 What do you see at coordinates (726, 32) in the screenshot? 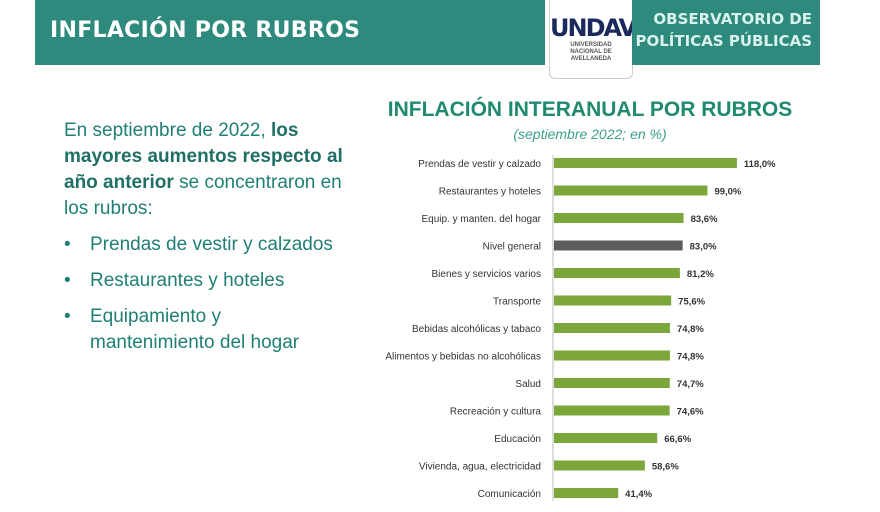
I see `observatorio-banner: OBSERVATORIO DE POLÍTICAS PÚBLICAS` at bounding box center [726, 32].